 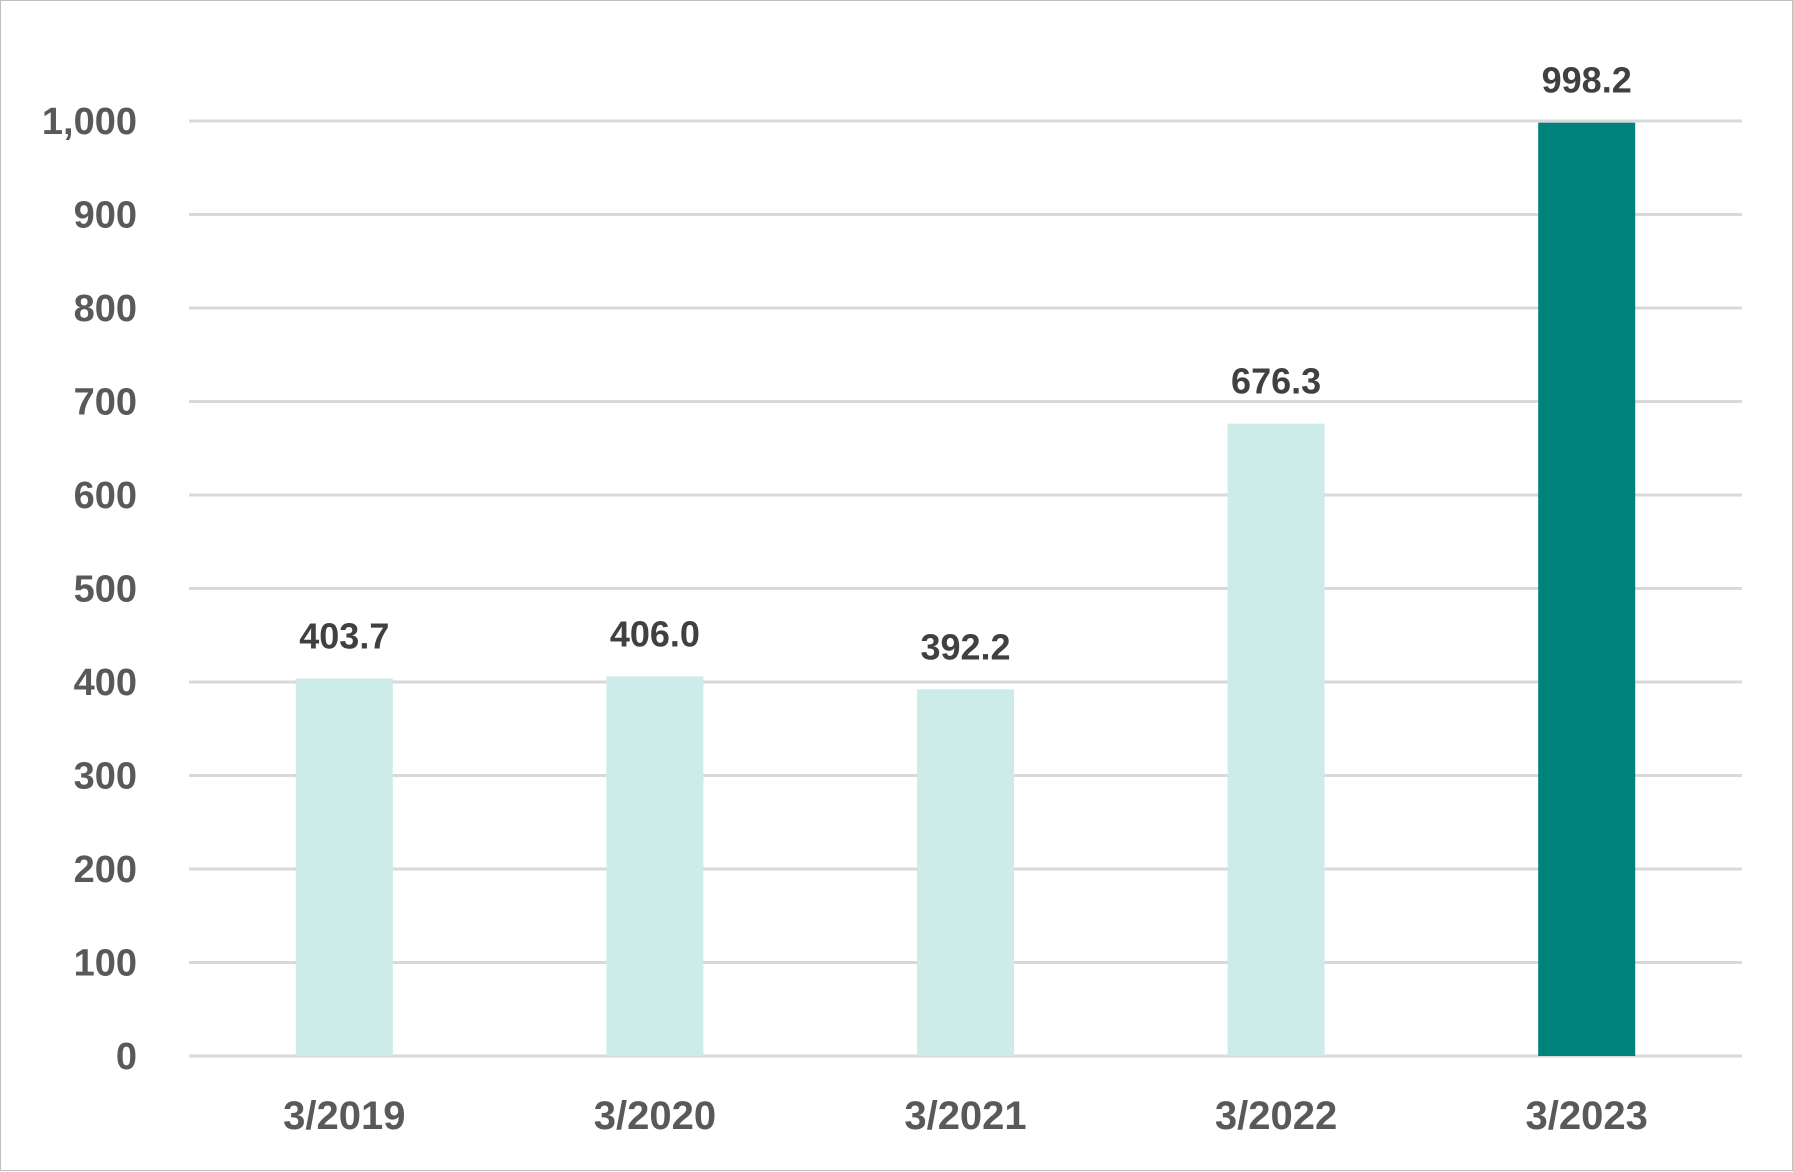 What do you see at coordinates (105, 777) in the screenshot?
I see `y-tick-label: 300` at bounding box center [105, 777].